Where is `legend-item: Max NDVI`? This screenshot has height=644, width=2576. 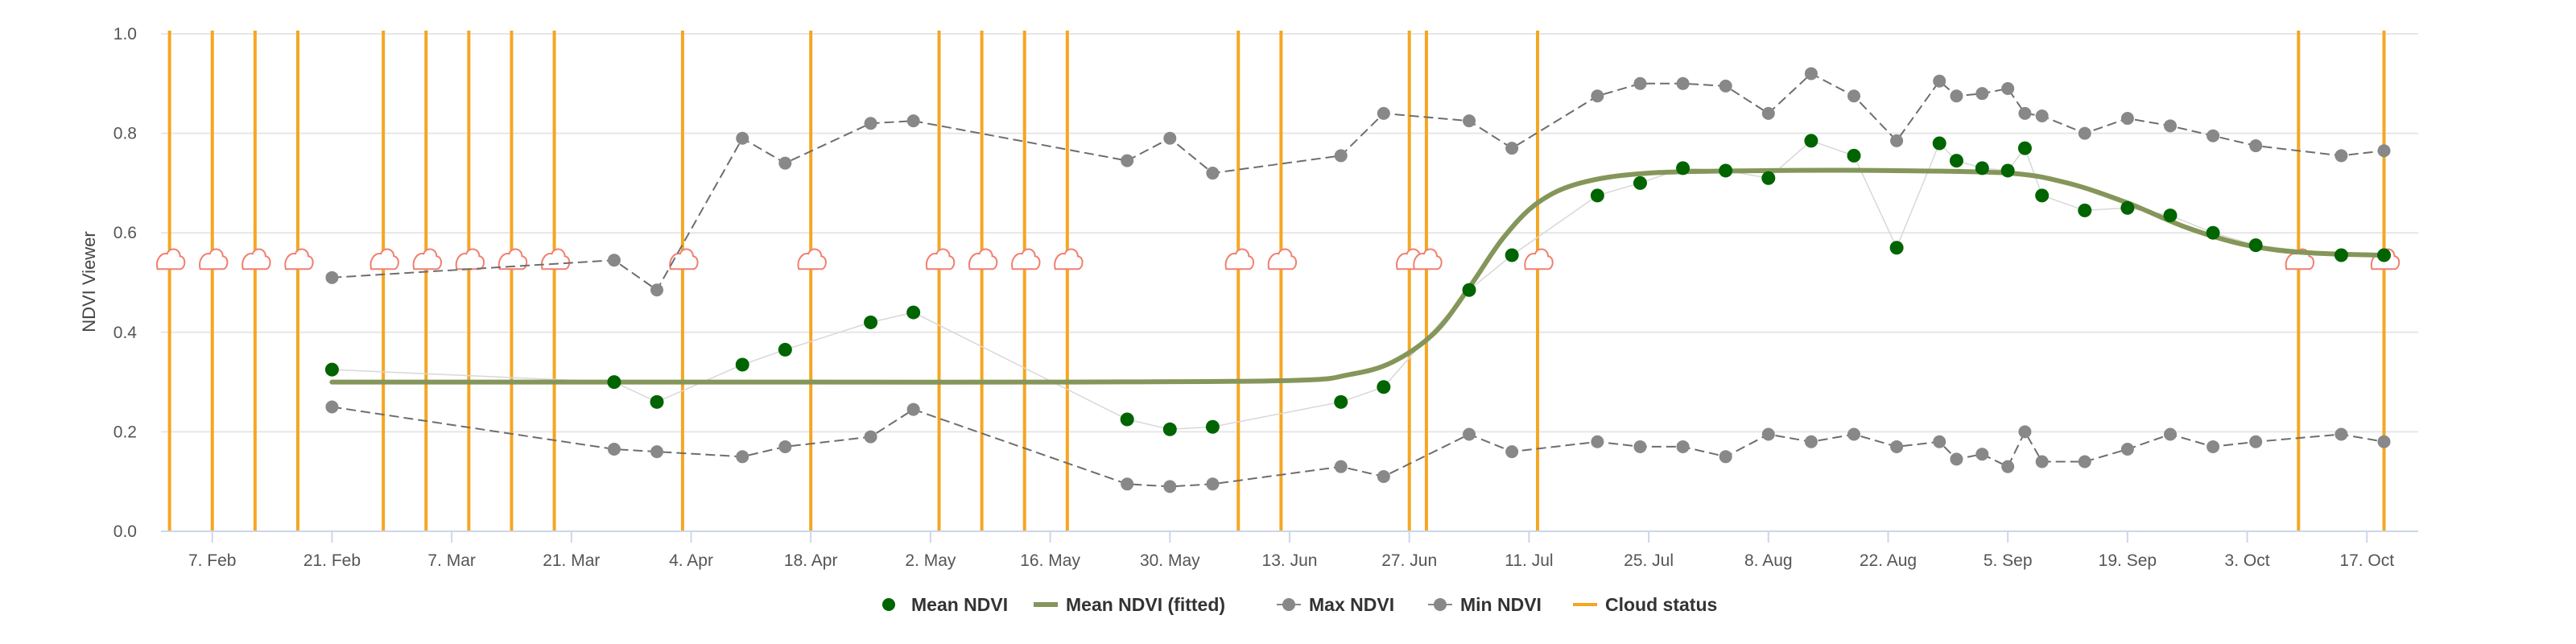
legend-item: Max NDVI is located at coordinates (1335, 604).